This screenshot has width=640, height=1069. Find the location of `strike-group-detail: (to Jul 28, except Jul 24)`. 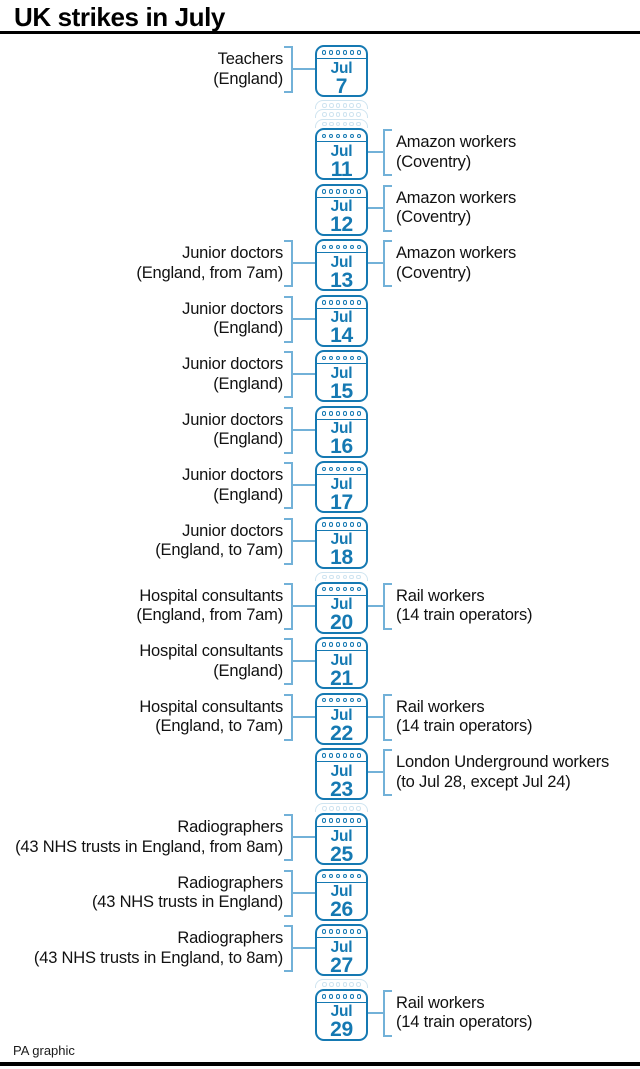

strike-group-detail: (to Jul 28, except Jul 24) is located at coordinates (483, 781).